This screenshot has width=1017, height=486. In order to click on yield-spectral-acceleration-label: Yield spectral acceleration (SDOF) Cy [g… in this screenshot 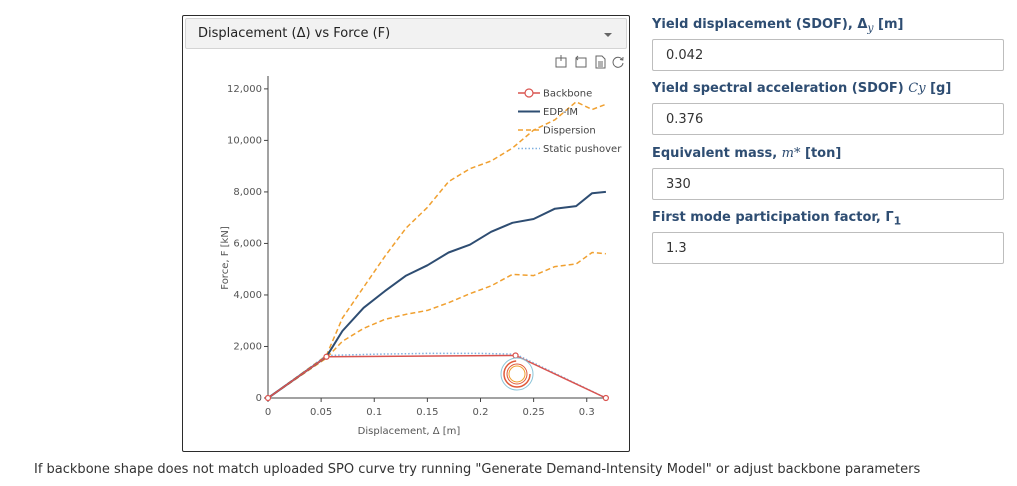, I will do `click(802, 88)`.